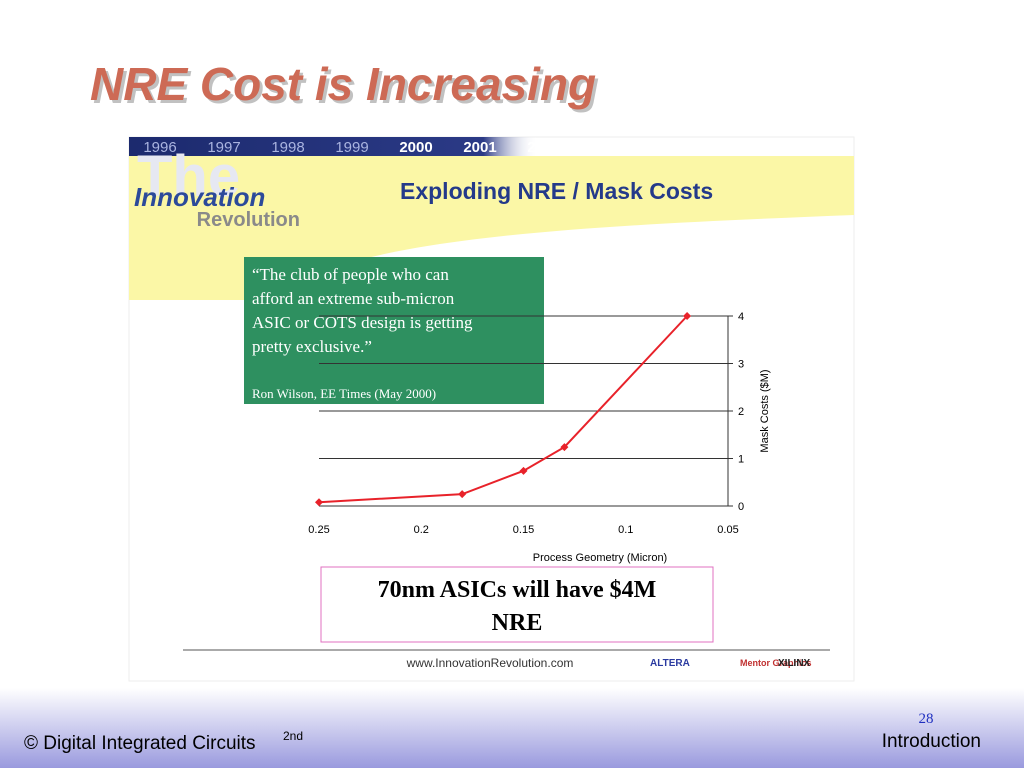 The width and height of the screenshot is (1024, 768). I want to click on y-tick-label: 3, so click(741, 365).